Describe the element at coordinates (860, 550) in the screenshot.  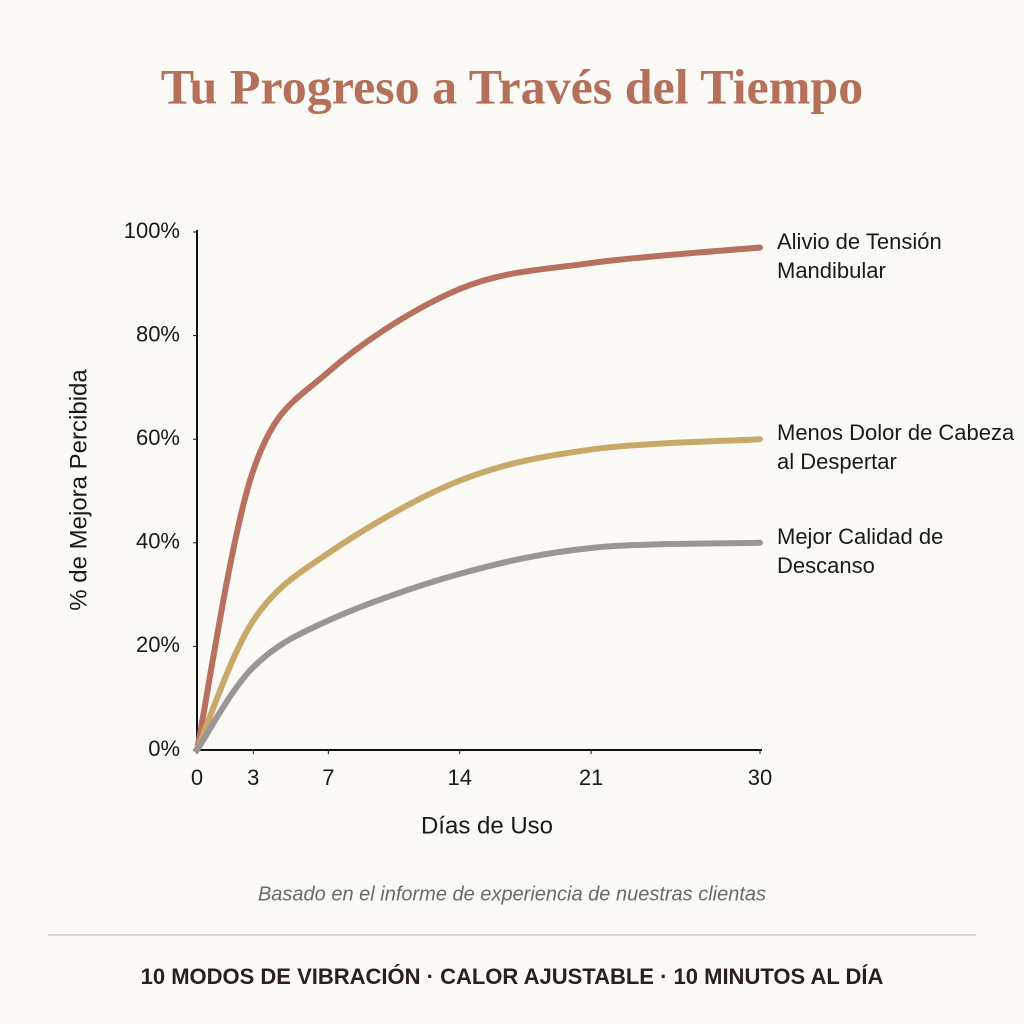
I see `series-label: Mejor Calidad de Descanso` at that location.